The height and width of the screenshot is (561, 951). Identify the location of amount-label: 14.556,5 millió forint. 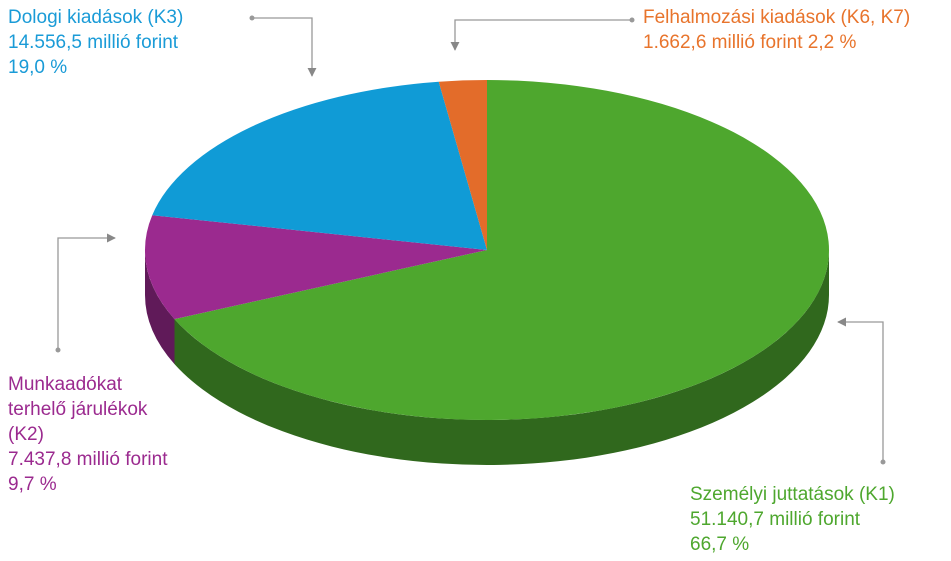
(93, 42).